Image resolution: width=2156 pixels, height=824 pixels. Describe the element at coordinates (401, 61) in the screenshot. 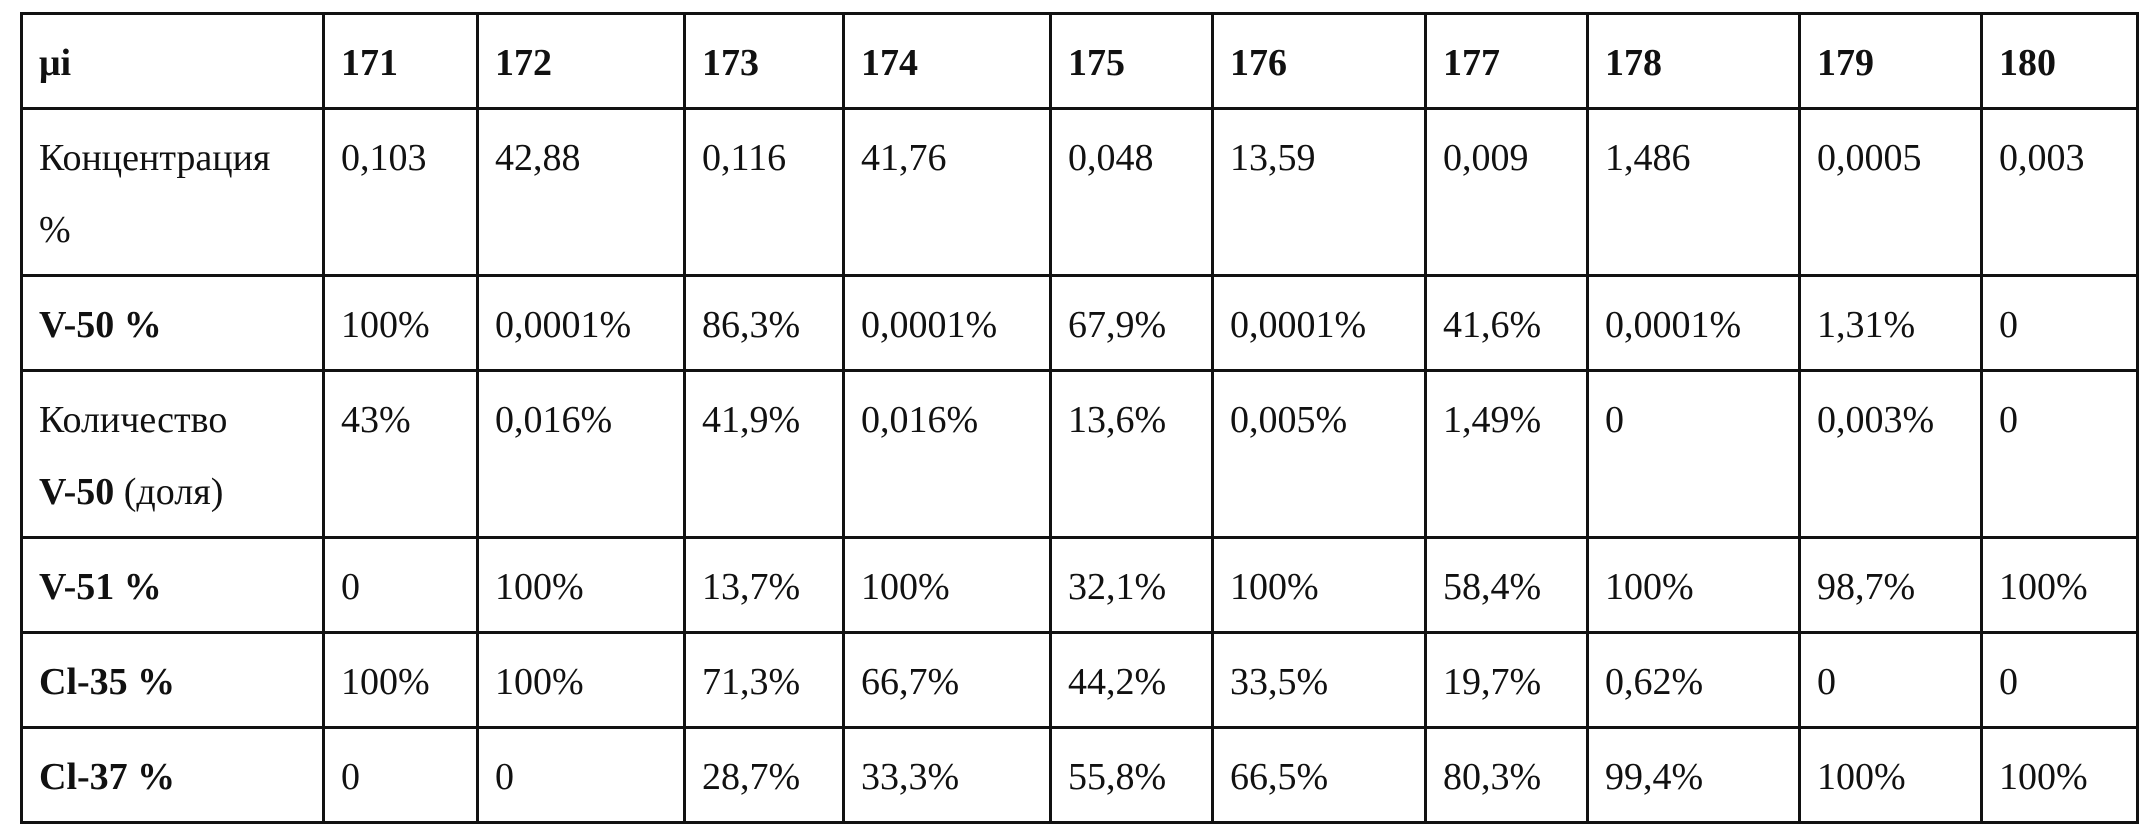

I see `header-cell-171: 171` at that location.